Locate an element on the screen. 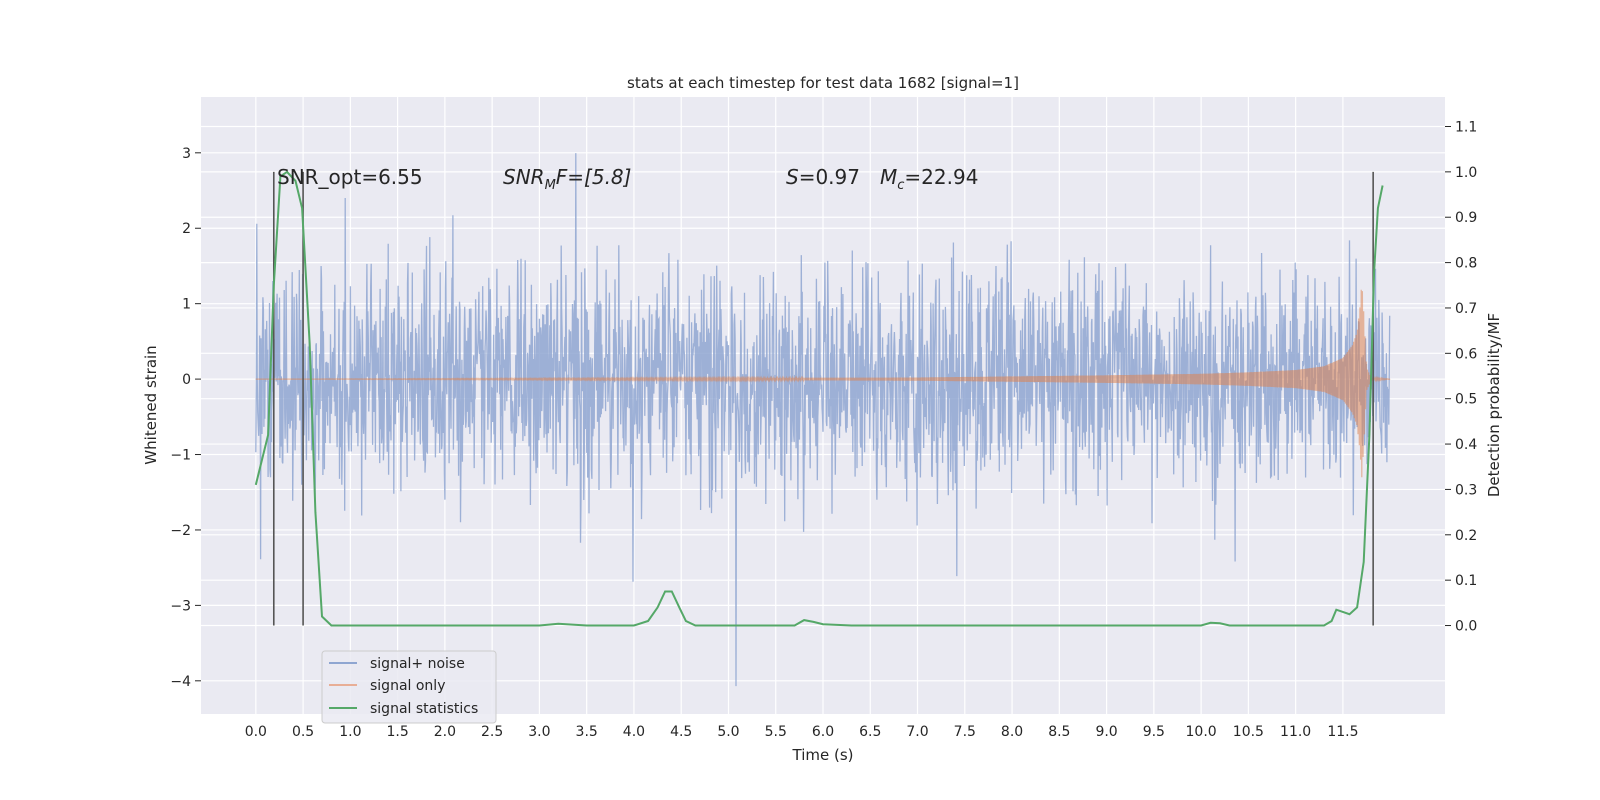  mc-sub: c is located at coordinates (900, 185).